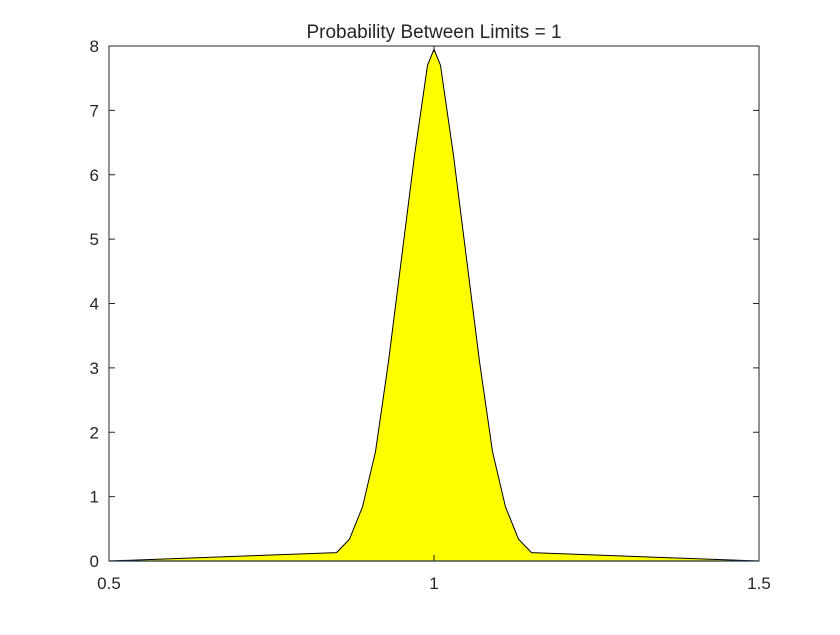  Describe the element at coordinates (94, 561) in the screenshot. I see `y-tick-label: 0` at that location.